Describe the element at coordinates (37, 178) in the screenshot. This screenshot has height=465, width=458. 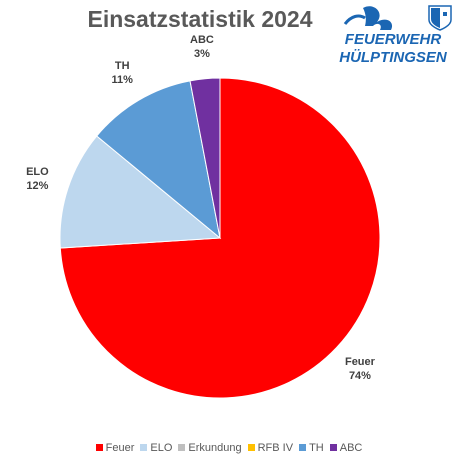
I see `data-label-elo: ELO 12%` at that location.